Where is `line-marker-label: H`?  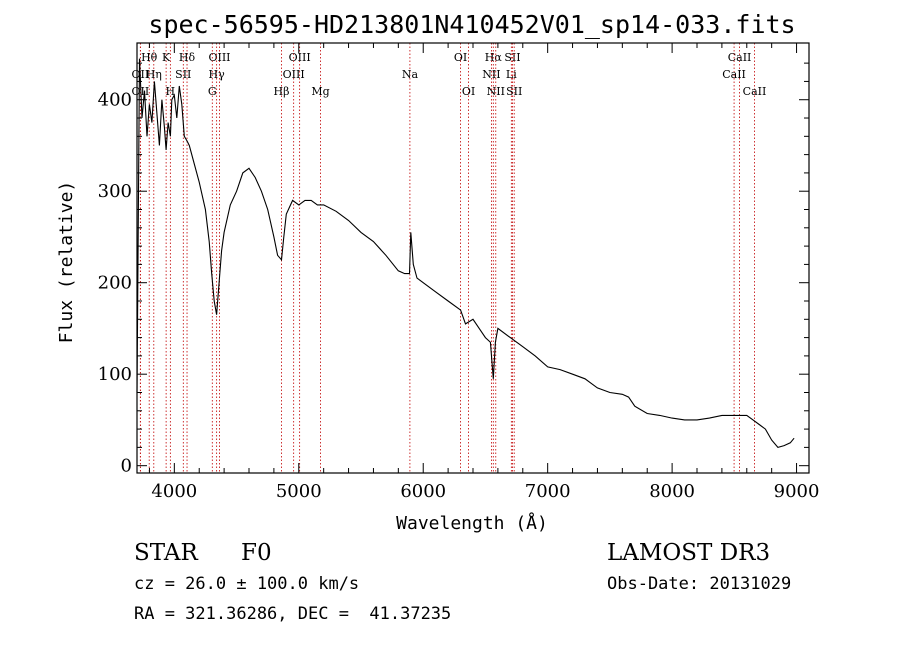 line-marker-label: H is located at coordinates (171, 91).